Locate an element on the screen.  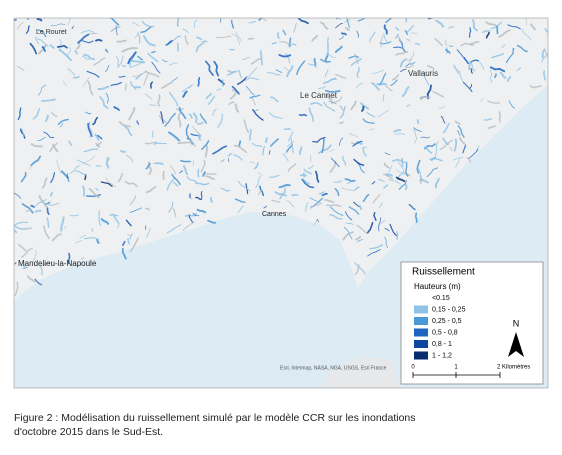
place-label: Le Cannet is located at coordinates (319, 95).